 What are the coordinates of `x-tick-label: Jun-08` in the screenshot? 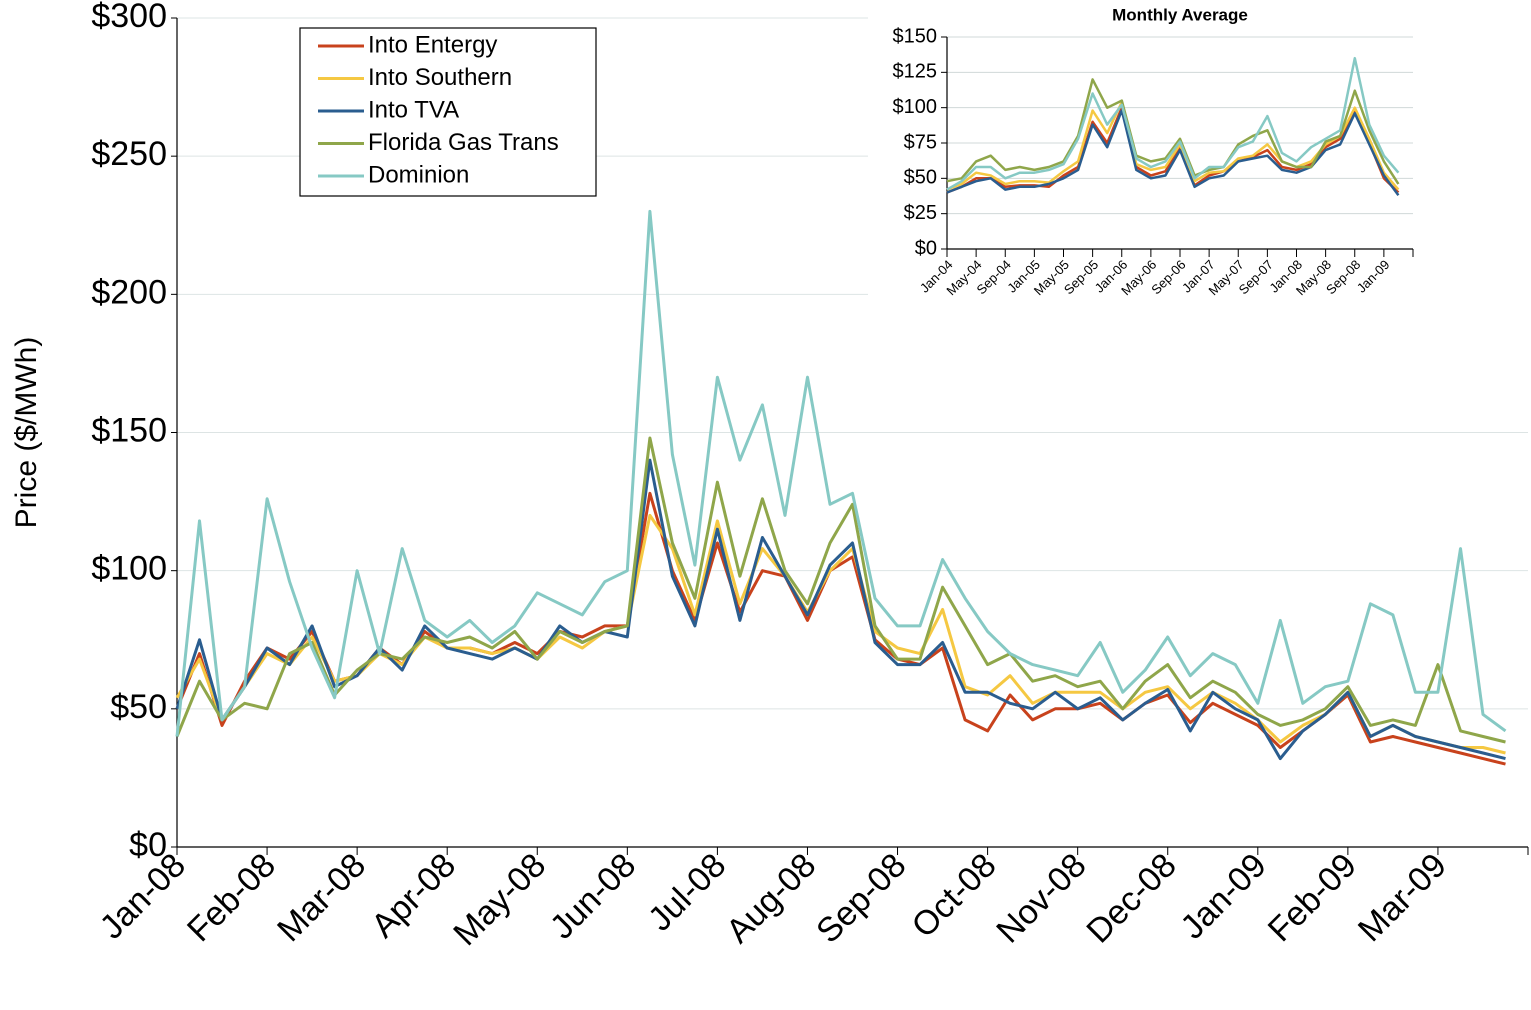 It's located at (593, 896).